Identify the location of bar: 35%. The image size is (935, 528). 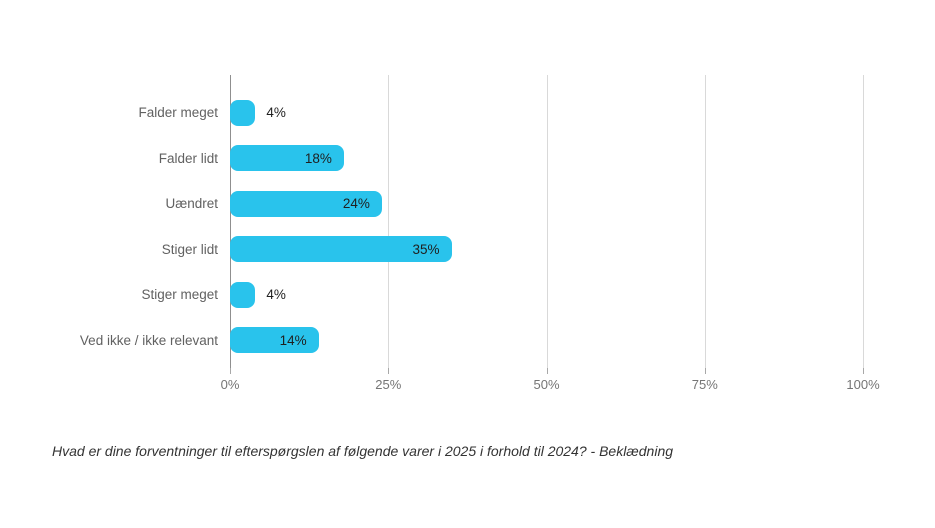
(341, 249).